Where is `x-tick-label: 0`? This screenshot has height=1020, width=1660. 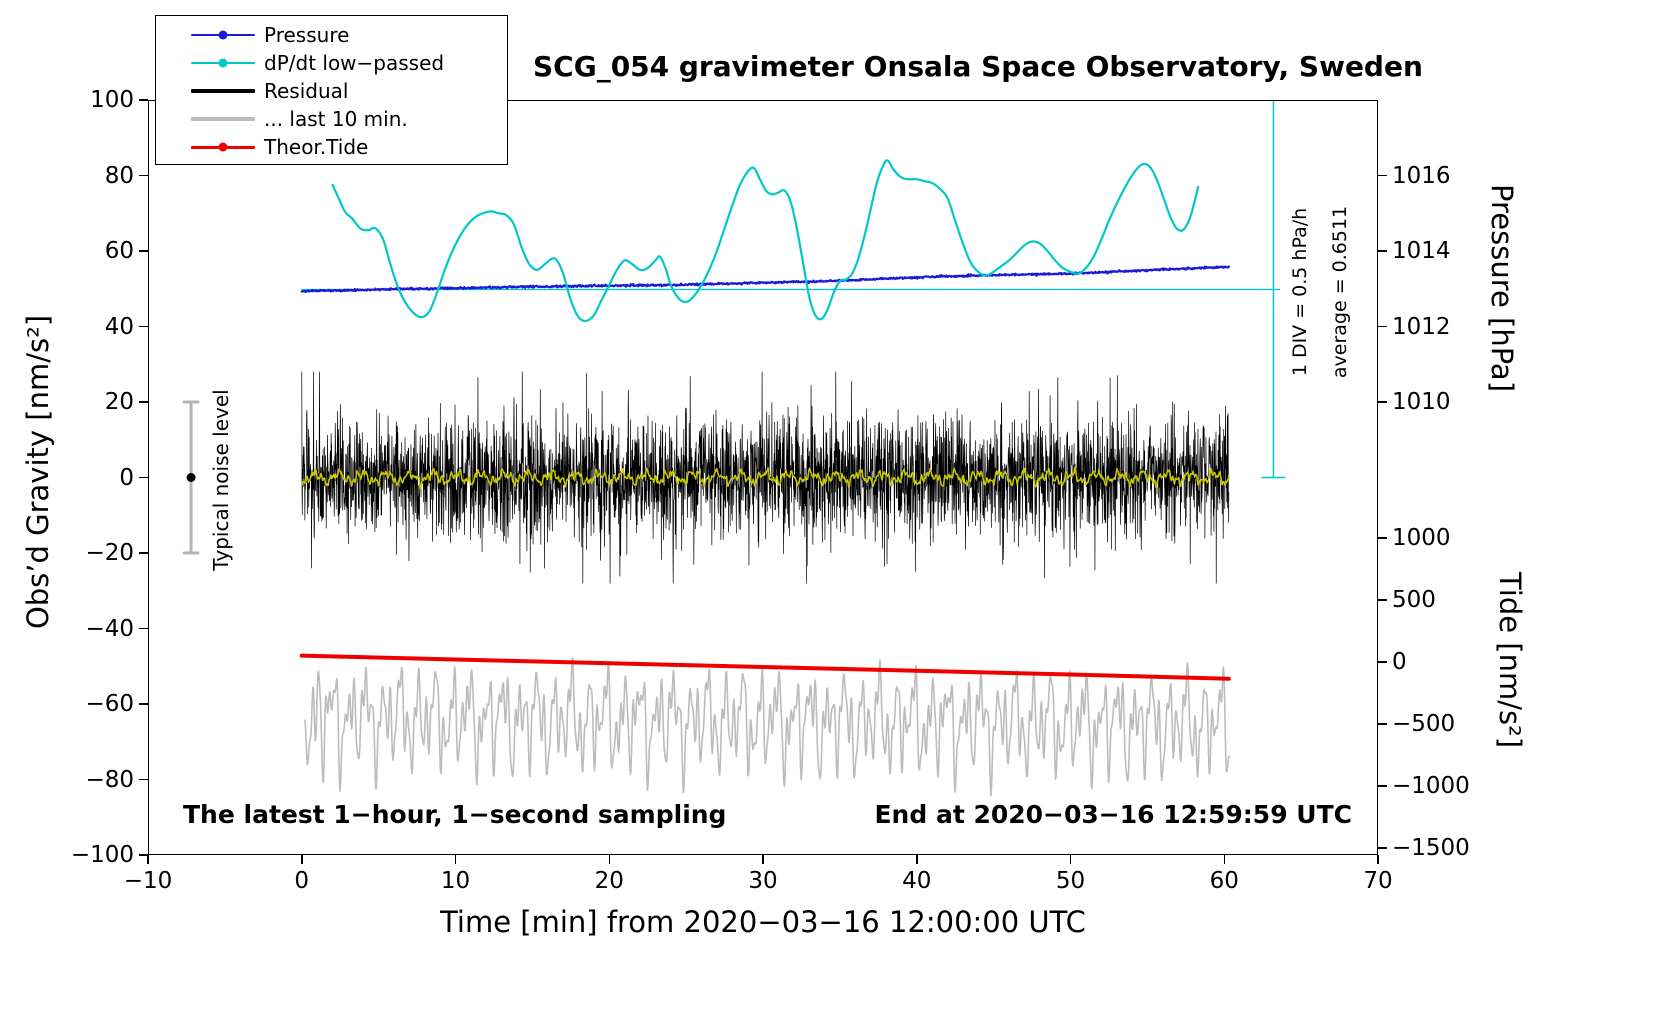 x-tick-label: 0 is located at coordinates (302, 881).